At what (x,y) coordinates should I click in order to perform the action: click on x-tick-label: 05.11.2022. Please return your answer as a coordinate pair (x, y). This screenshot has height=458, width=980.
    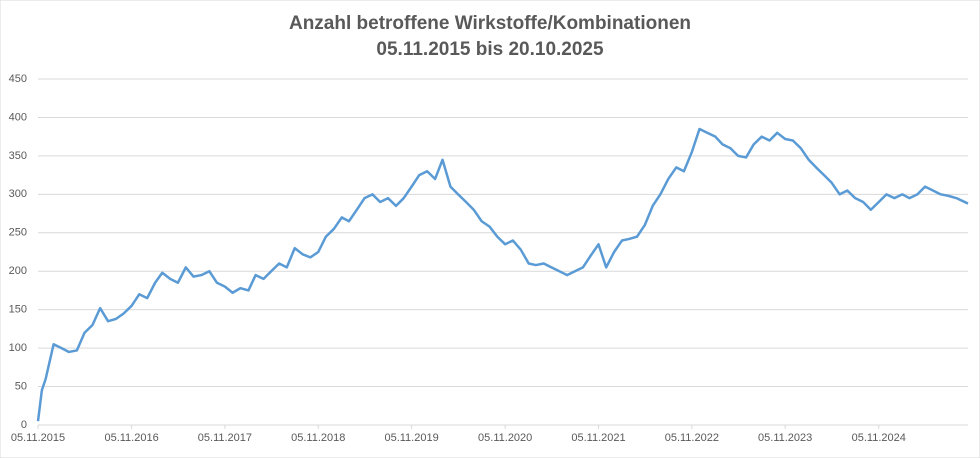
    Looking at the image, I should click on (692, 438).